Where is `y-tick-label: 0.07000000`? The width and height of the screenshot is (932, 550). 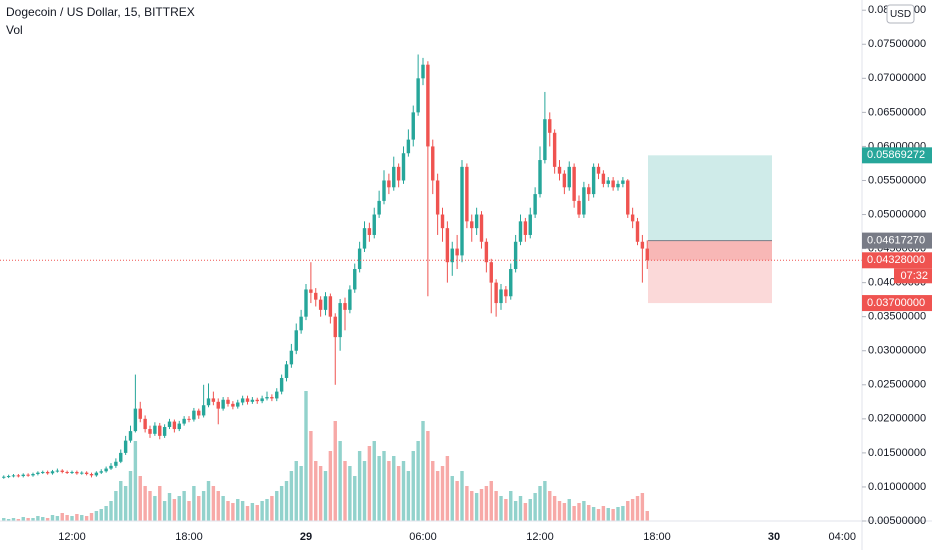
y-tick-label: 0.07000000 is located at coordinates (897, 78).